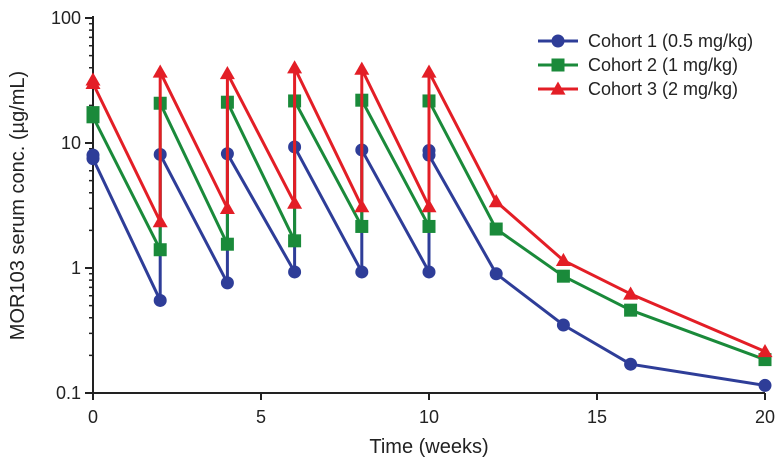  I want to click on y-tick-label: 1, so click(76, 268).